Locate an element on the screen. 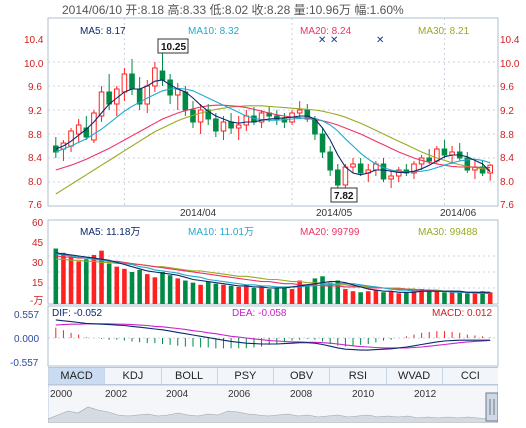 This screenshot has width=526, height=428. tab-obv: OBV is located at coordinates (301, 376).